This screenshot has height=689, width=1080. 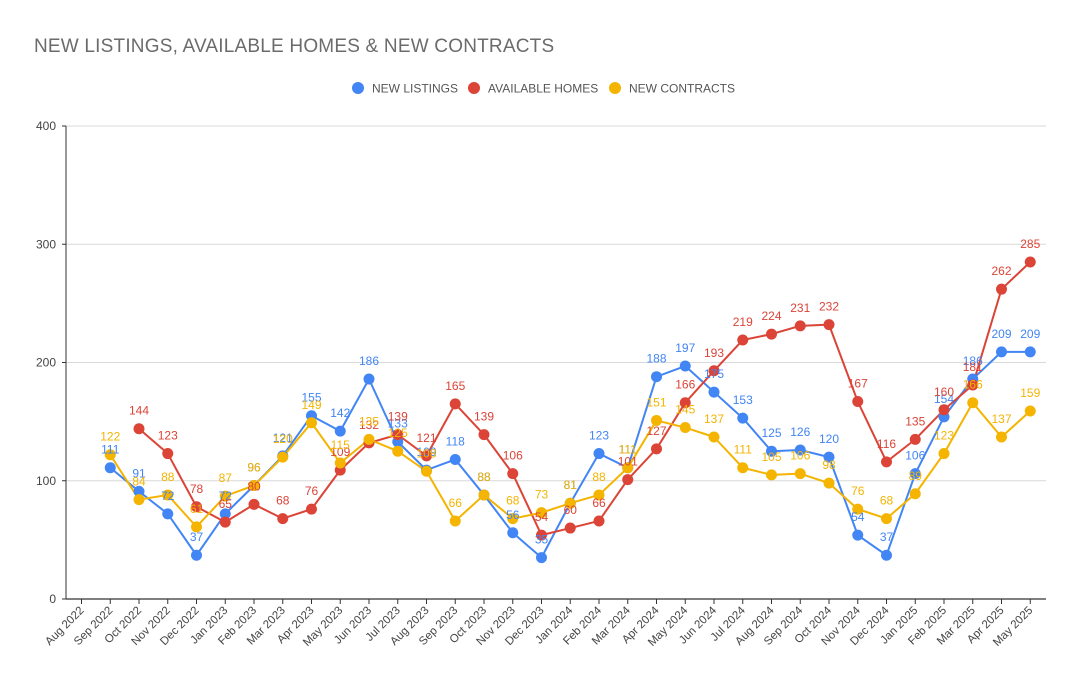 I want to click on legend: NEW LISTINGS AVAILABLE HOMES NEW CONTRACTS, so click(x=543, y=89).